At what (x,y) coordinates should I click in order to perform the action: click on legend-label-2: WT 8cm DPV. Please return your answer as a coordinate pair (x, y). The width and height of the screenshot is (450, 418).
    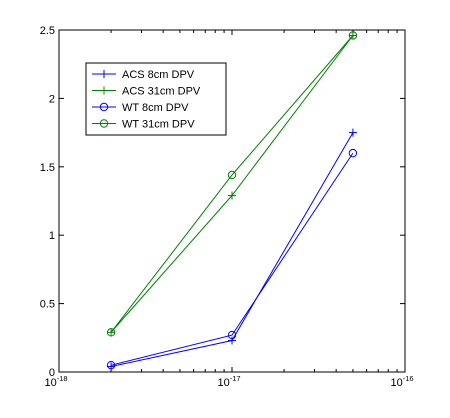
    Looking at the image, I should click on (155, 108).